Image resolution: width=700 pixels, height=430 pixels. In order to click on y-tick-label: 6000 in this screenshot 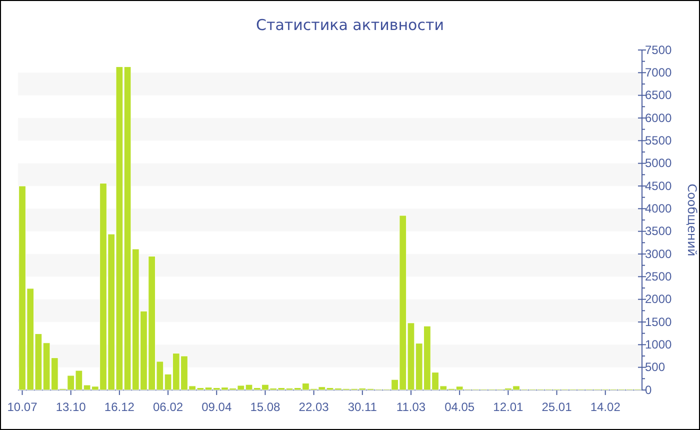, I will do `click(658, 117)`.